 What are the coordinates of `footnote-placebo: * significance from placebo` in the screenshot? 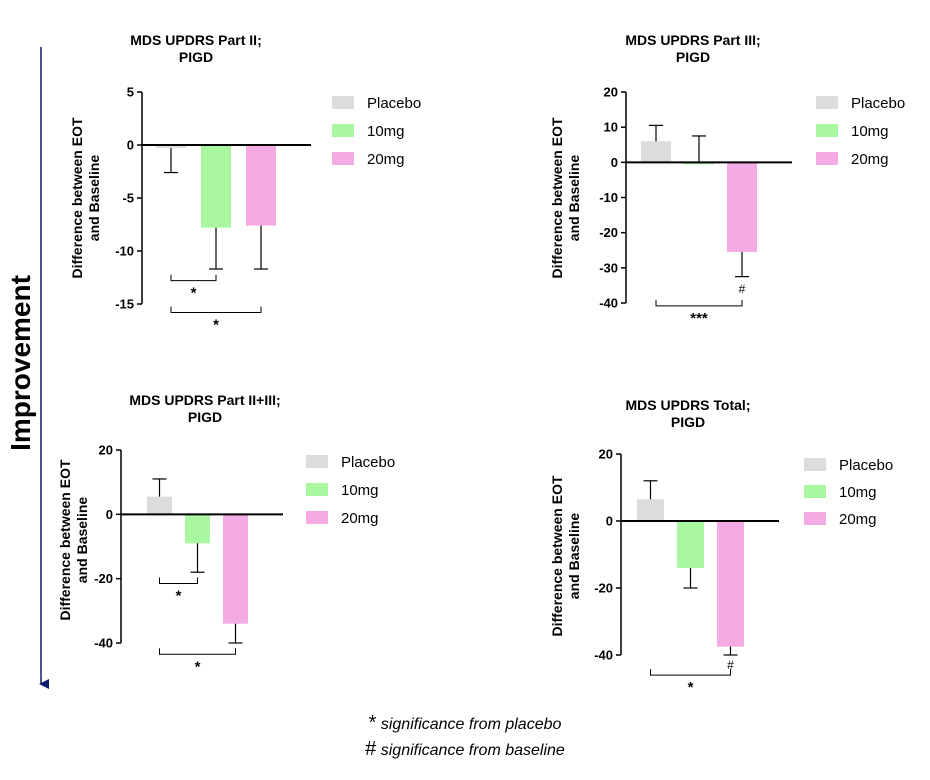 It's located at (465, 723).